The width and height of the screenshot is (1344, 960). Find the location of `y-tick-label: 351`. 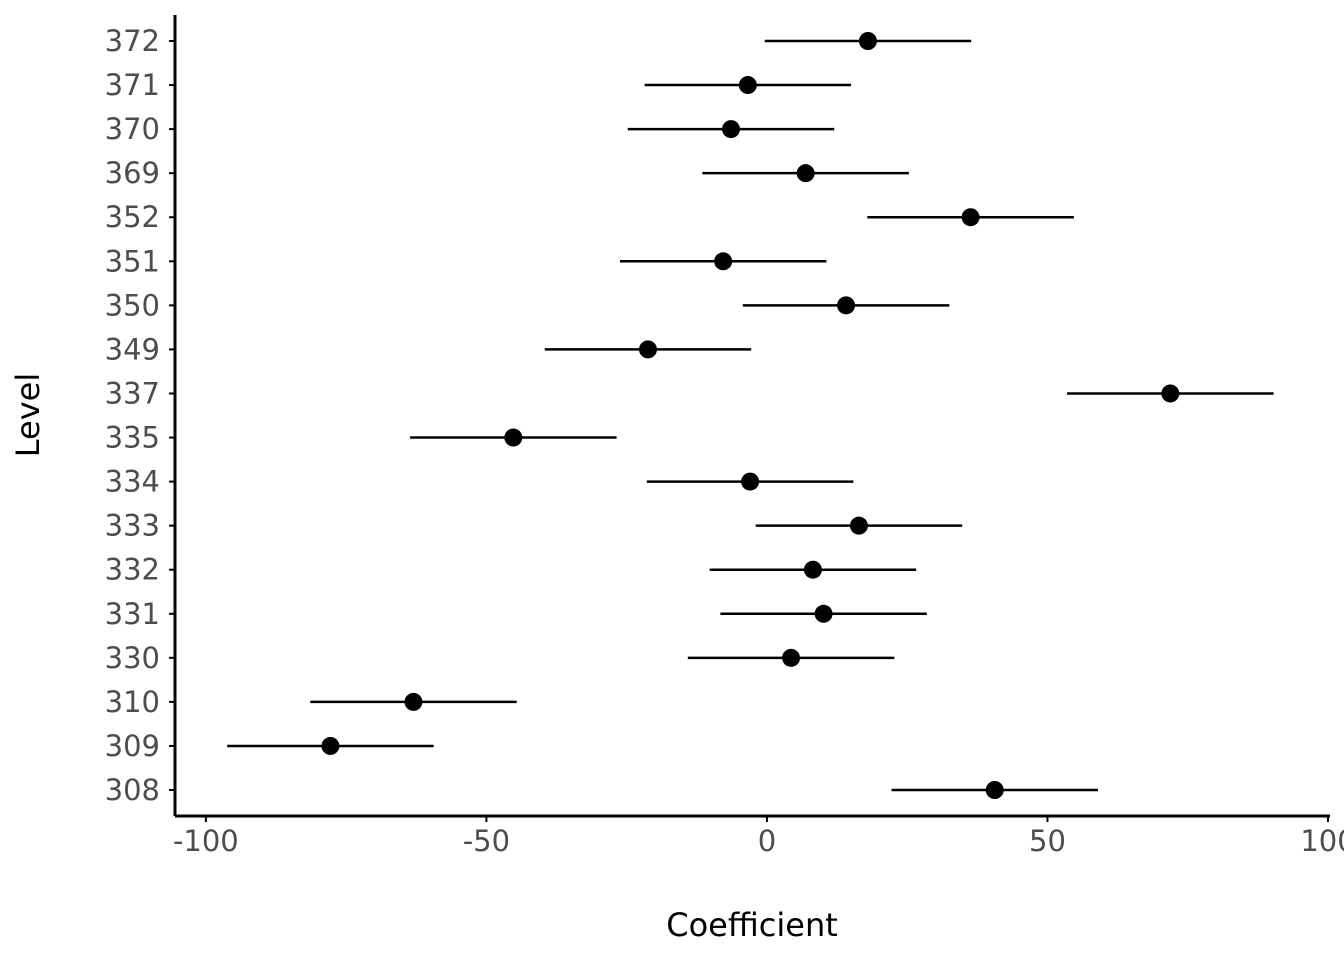

y-tick-label: 351 is located at coordinates (132, 261).